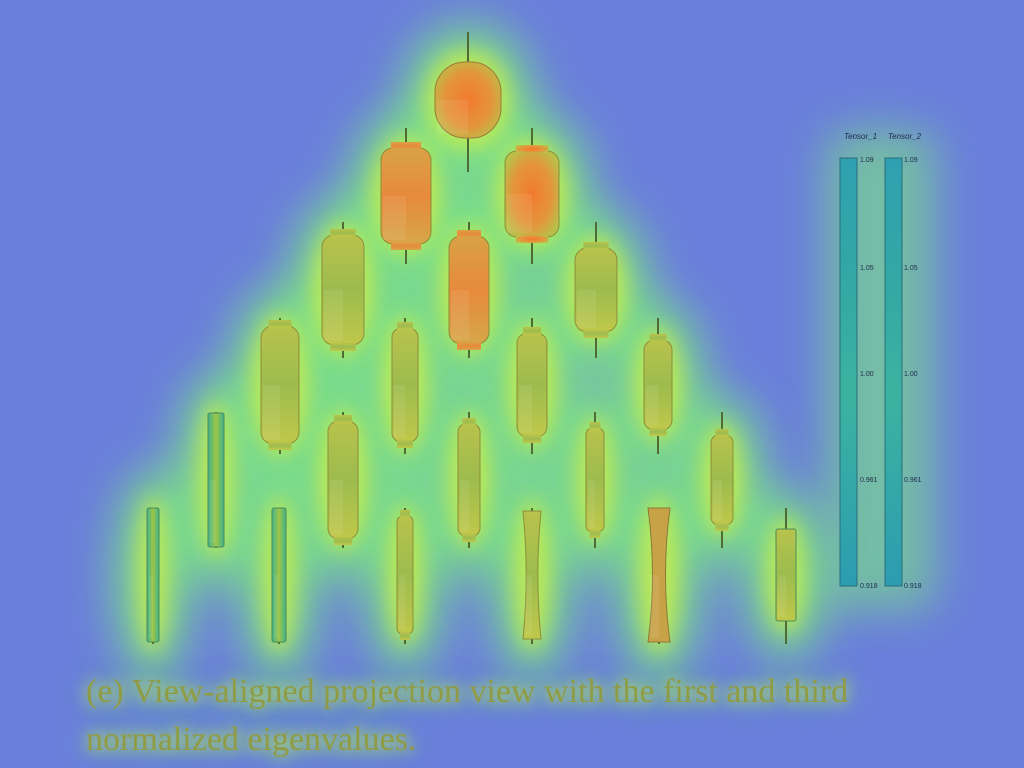 The width and height of the screenshot is (1024, 768). Describe the element at coordinates (905, 136) in the screenshot. I see `colorbar-title-tensor-2: Tensor_2` at that location.